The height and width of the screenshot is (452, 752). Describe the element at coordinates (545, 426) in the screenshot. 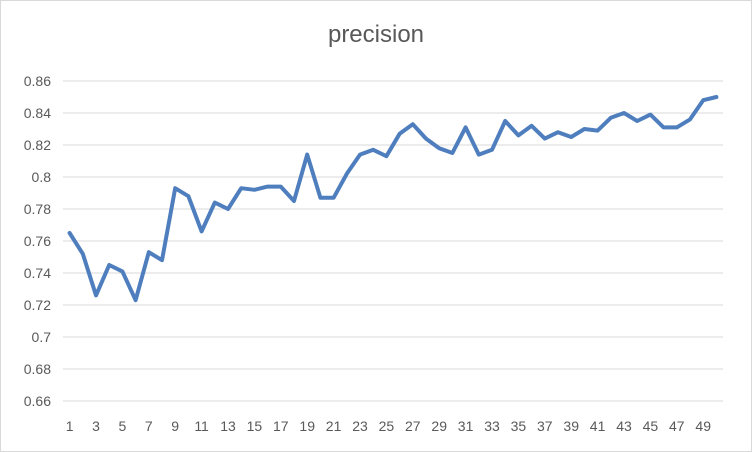

I see `x-tick-label: 37` at that location.